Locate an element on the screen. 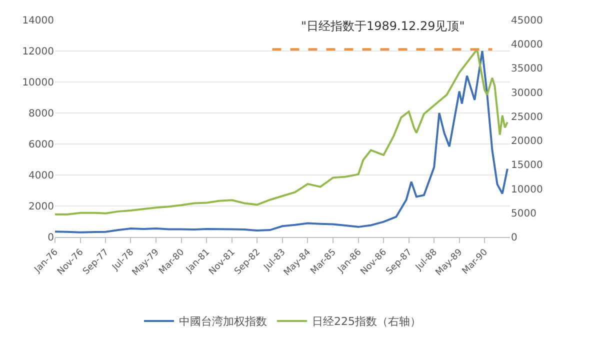 This screenshot has height=347, width=590. y-tick-label: 12000 is located at coordinates (38, 52).